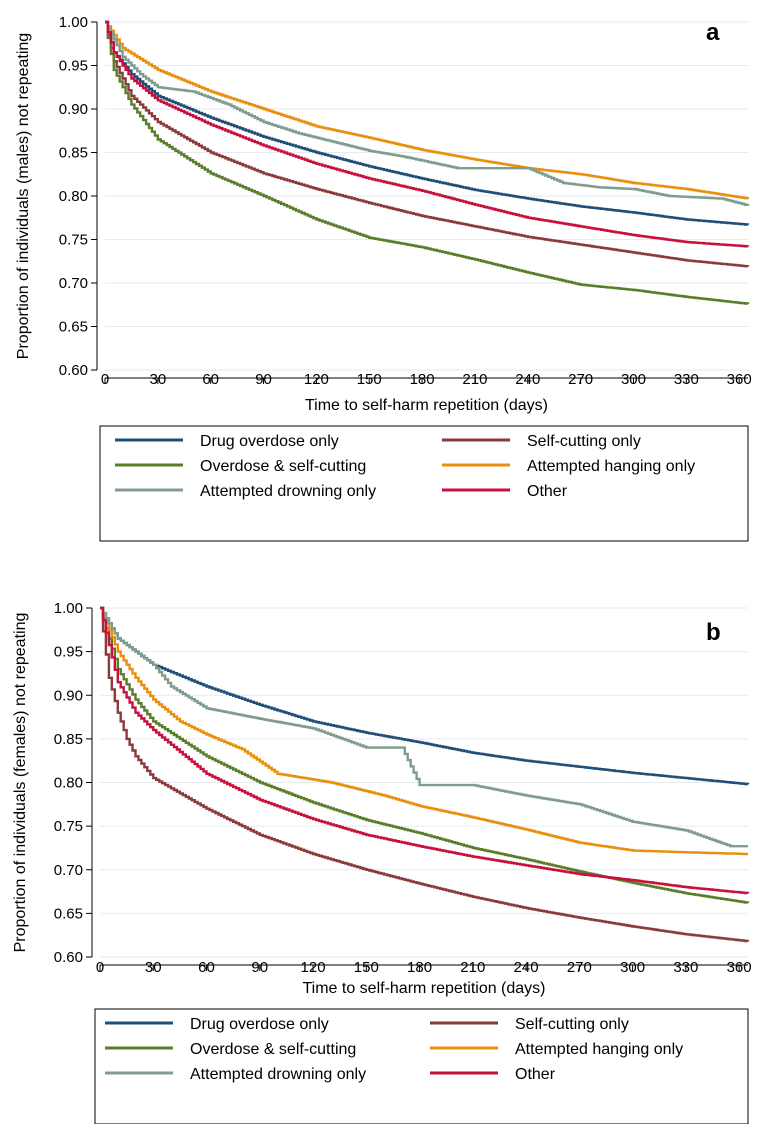 This screenshot has width=757, height=1129. What do you see at coordinates (713, 632) in the screenshot?
I see `panel-letter: b` at bounding box center [713, 632].